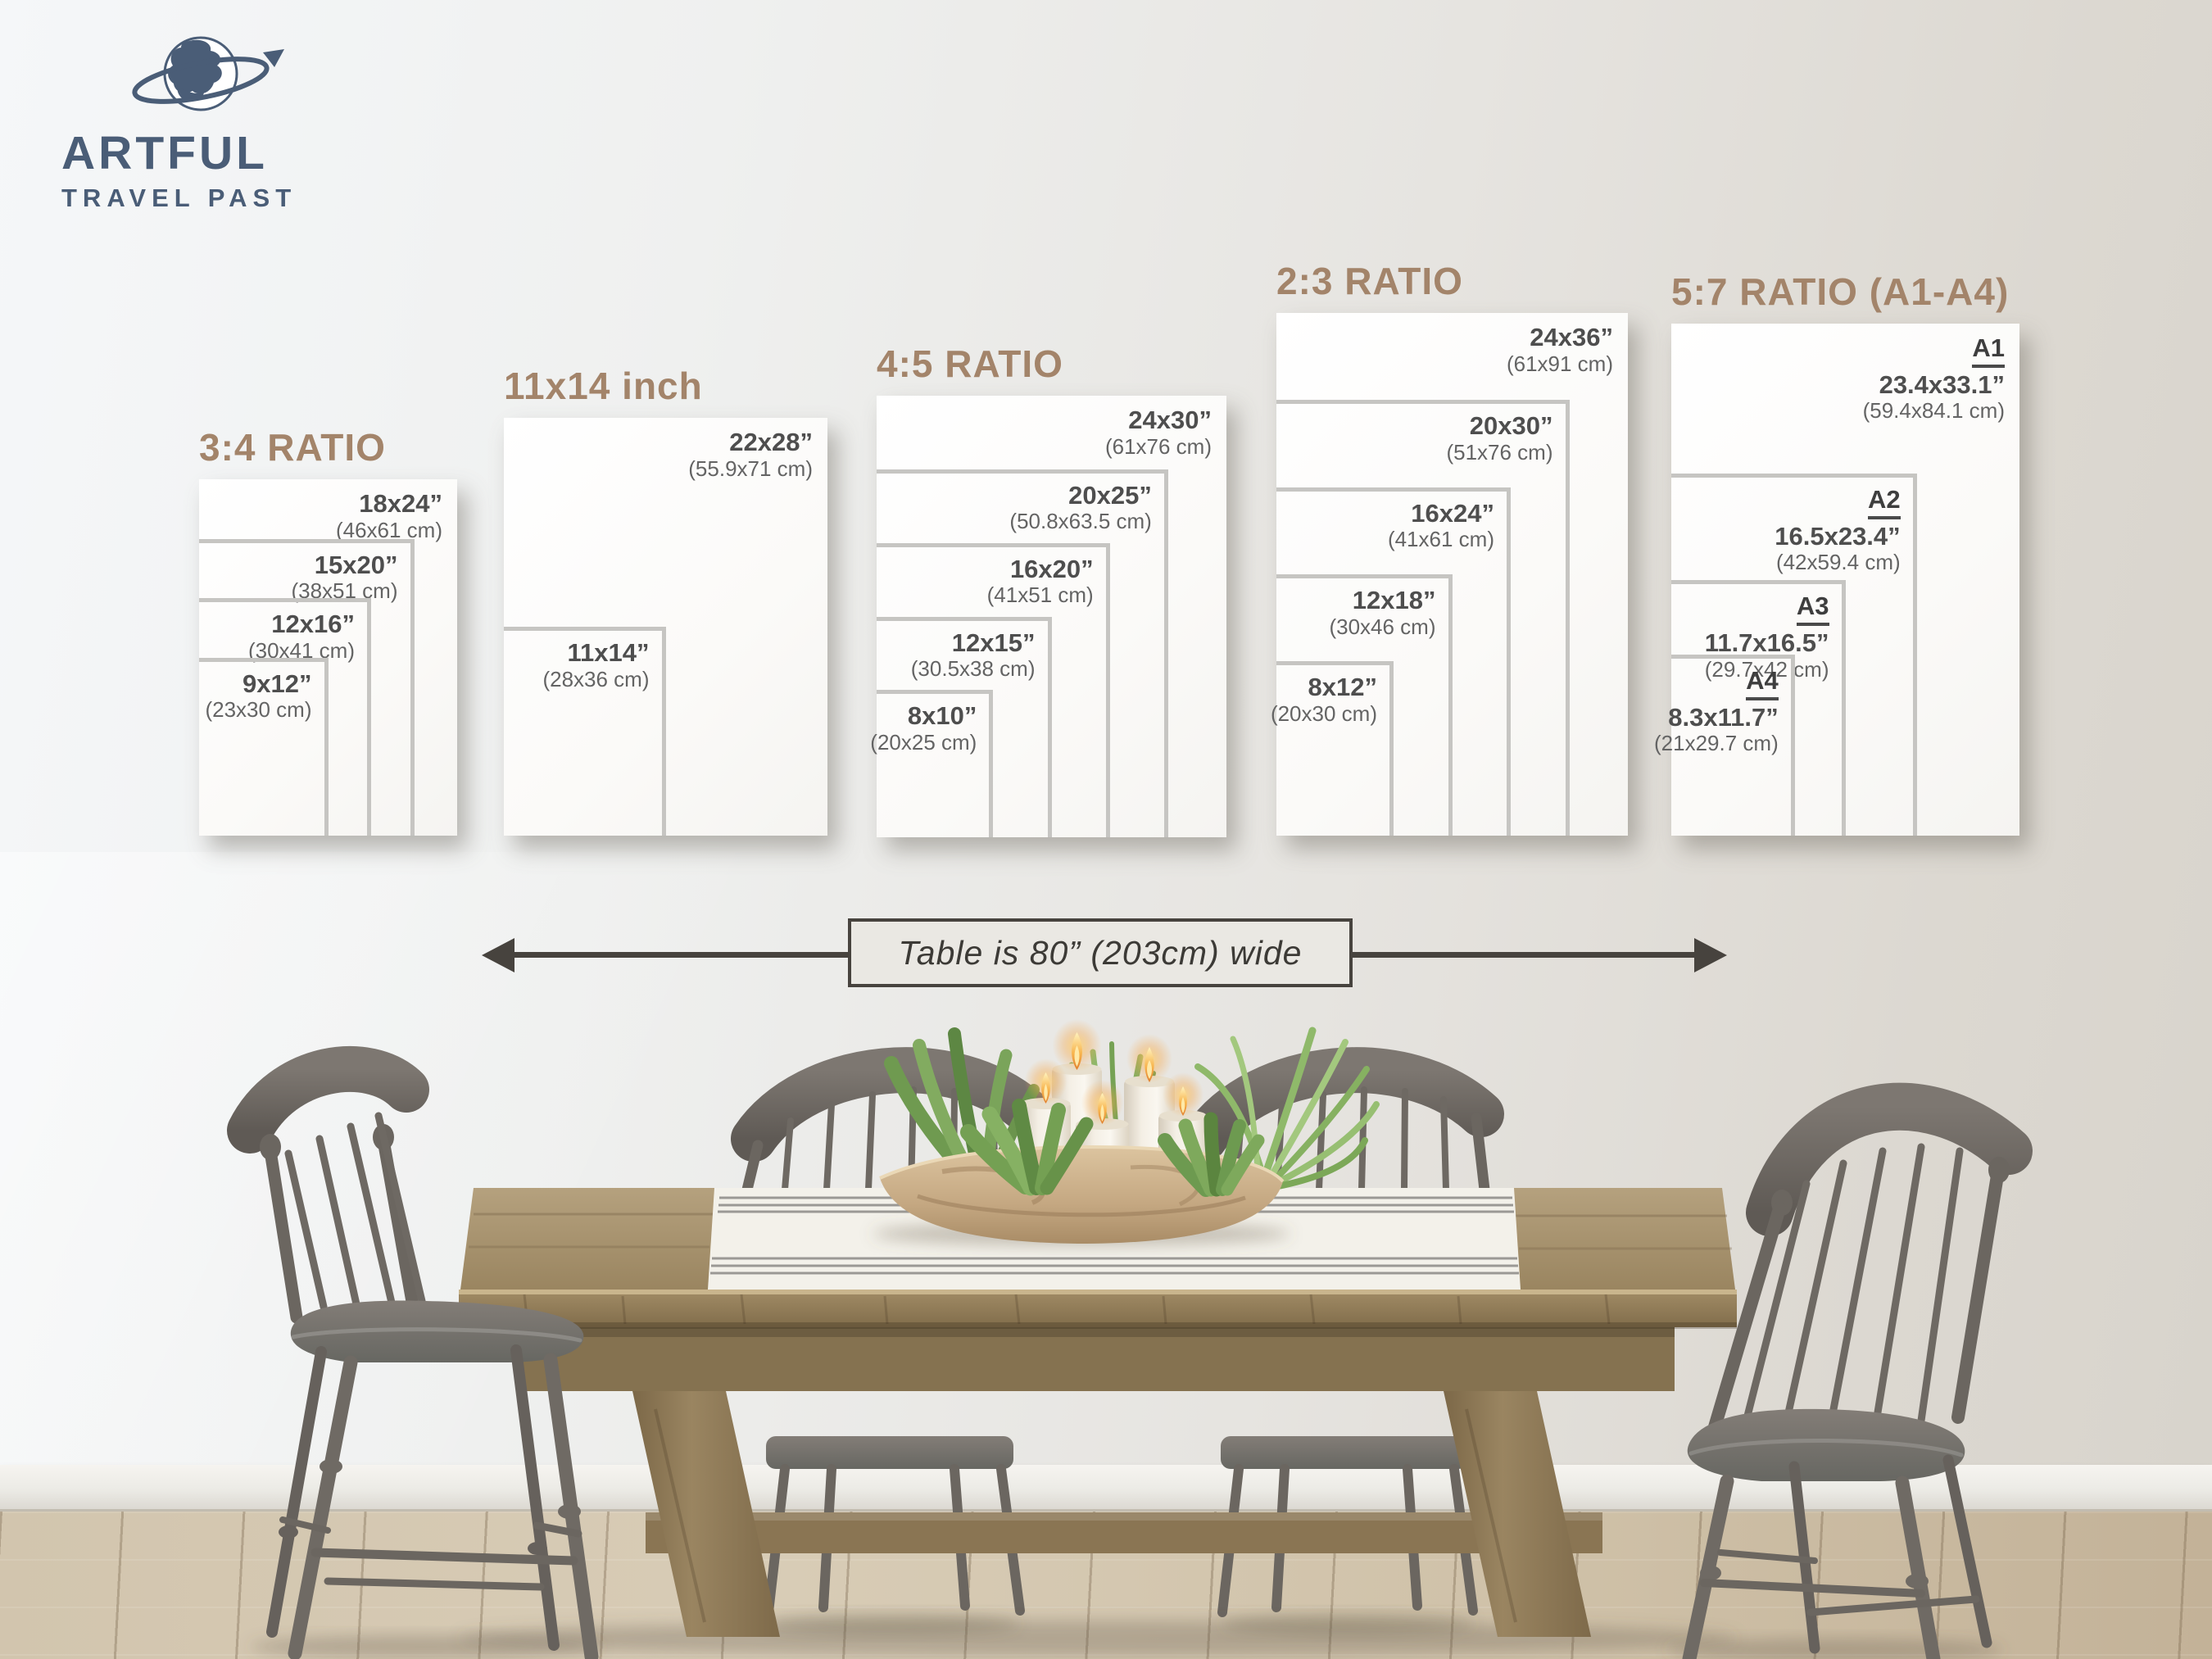 This screenshot has height=1659, width=2212. I want to click on size-inches: 11x14”, so click(608, 652).